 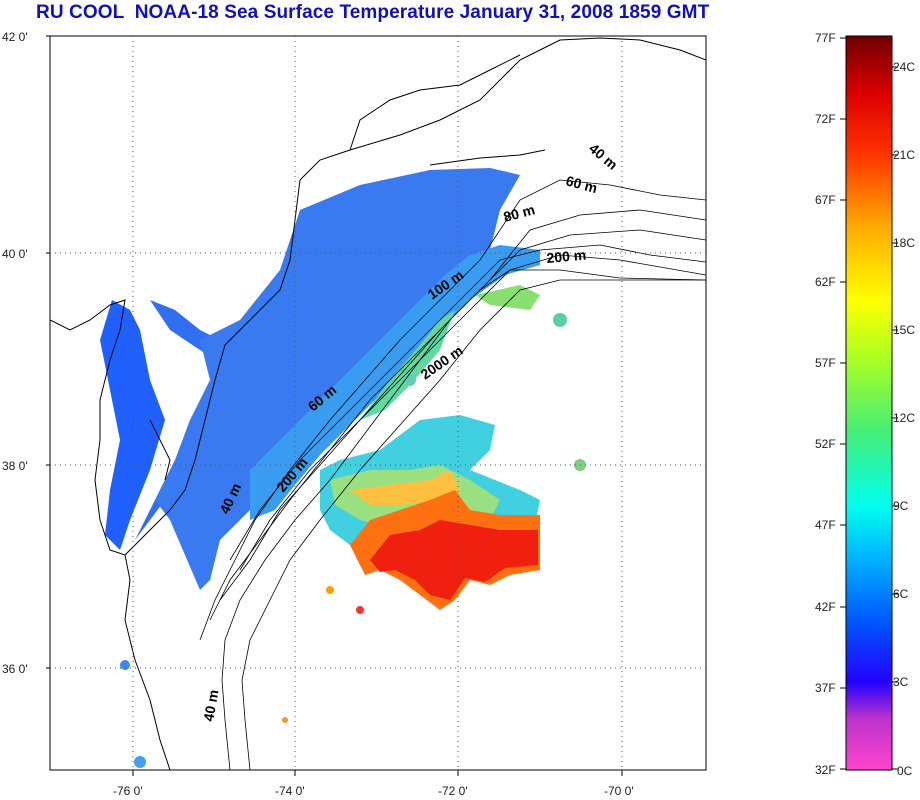 What do you see at coordinates (904, 418) in the screenshot?
I see `colorbar-c-label: 12C` at bounding box center [904, 418].